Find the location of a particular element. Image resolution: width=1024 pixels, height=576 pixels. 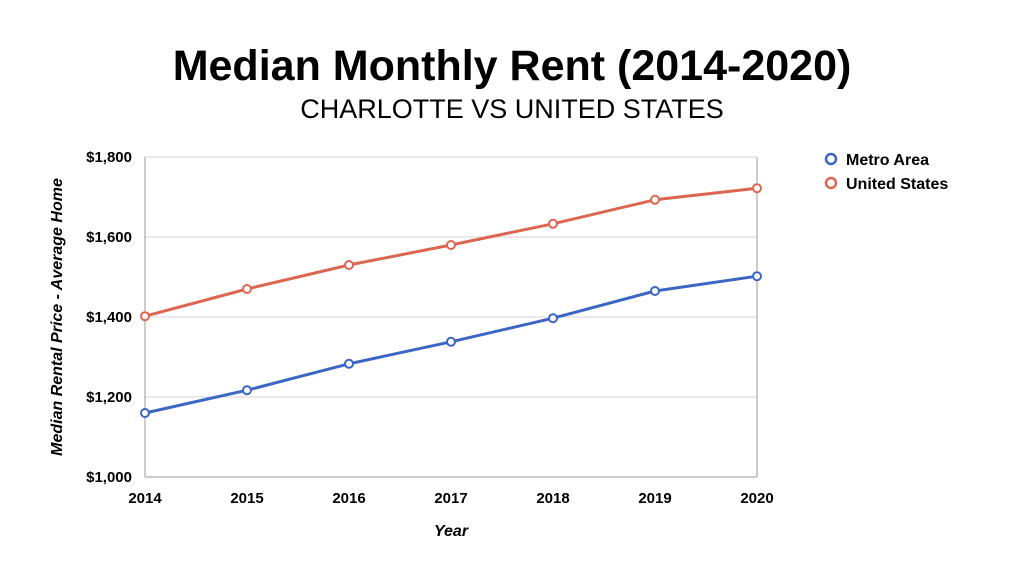

chart-subtitle: CHARLOTTE VS UNITED STATES is located at coordinates (512, 109).